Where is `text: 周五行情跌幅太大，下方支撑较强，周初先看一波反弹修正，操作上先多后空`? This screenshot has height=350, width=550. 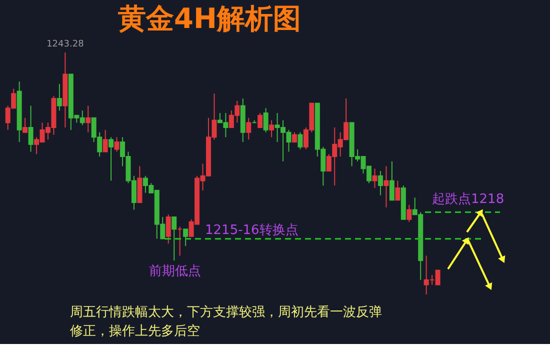
text: 周五行情跌幅太大，下方支撑较强，周初先看一波反弹修正，操作上先多后空 is located at coordinates (226, 321).